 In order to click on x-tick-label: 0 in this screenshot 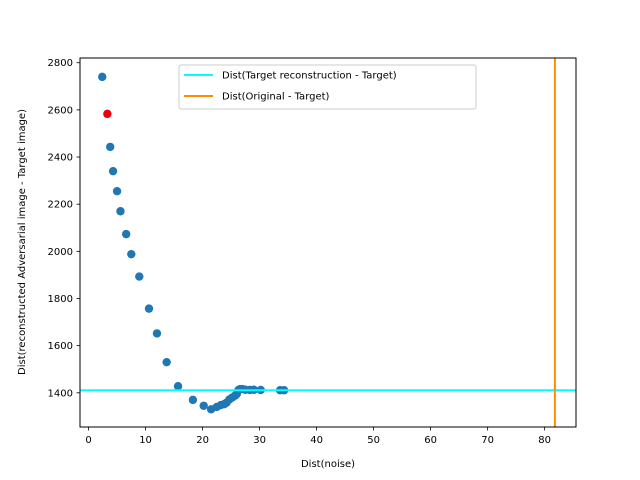, I will do `click(88, 440)`.